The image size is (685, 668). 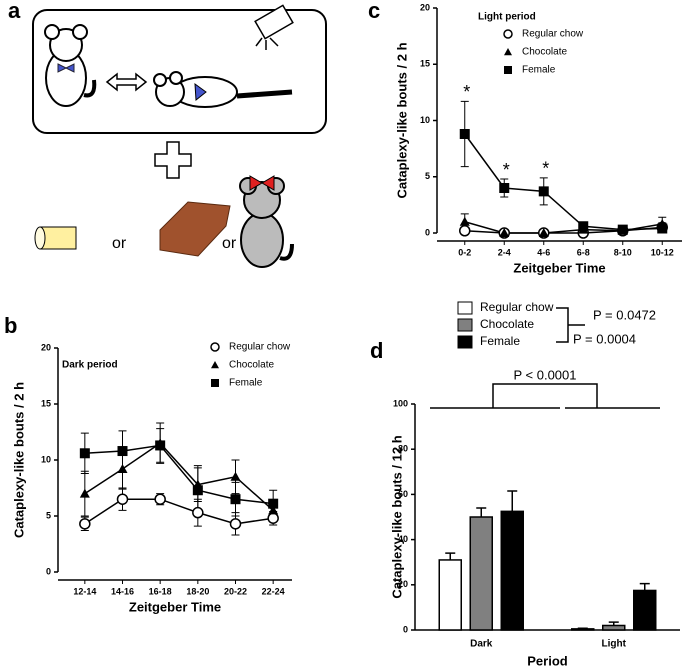 What do you see at coordinates (544, 374) in the screenshot?
I see `annotation: P < 0.0001` at bounding box center [544, 374].